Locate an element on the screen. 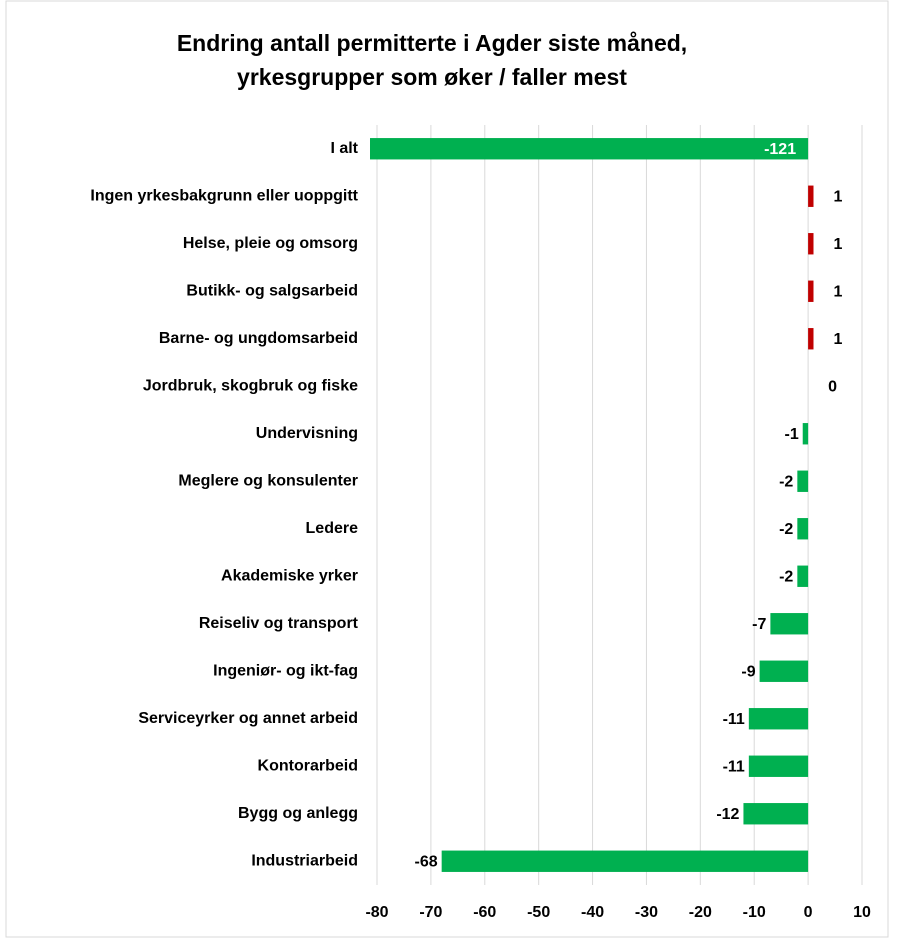 The height and width of the screenshot is (943, 901). x-tick-label: -70 is located at coordinates (430, 912).